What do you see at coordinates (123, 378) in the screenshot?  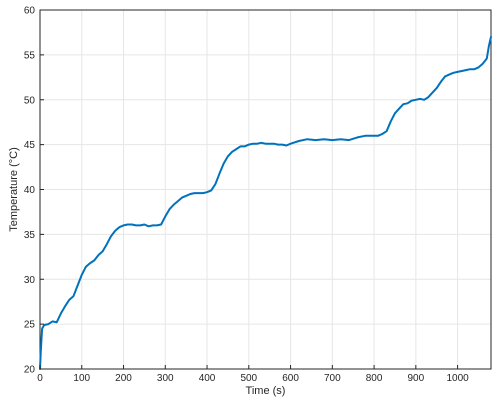 I see `x-tick-label: 200` at bounding box center [123, 378].